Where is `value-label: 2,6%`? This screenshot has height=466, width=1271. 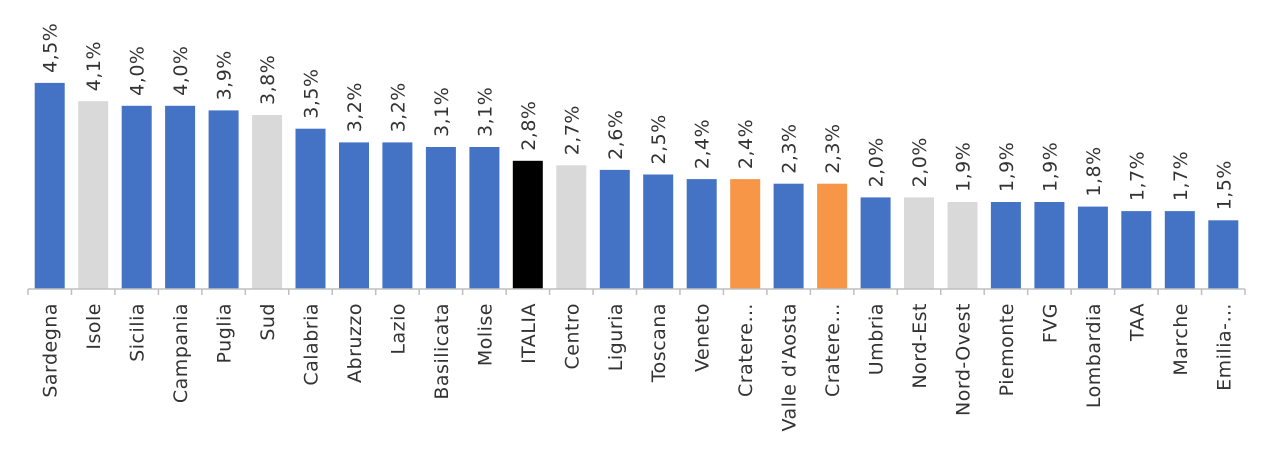 value-label: 2,6% is located at coordinates (616, 135).